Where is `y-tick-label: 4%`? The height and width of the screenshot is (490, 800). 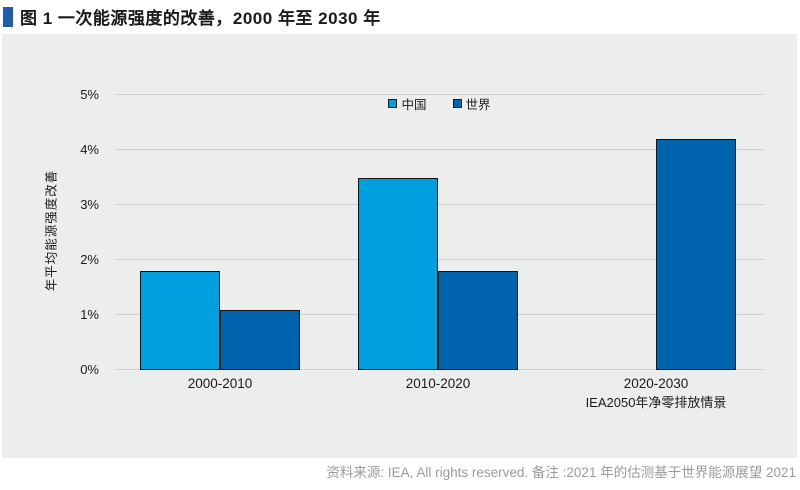 y-tick-label: 4% is located at coordinates (89, 149).